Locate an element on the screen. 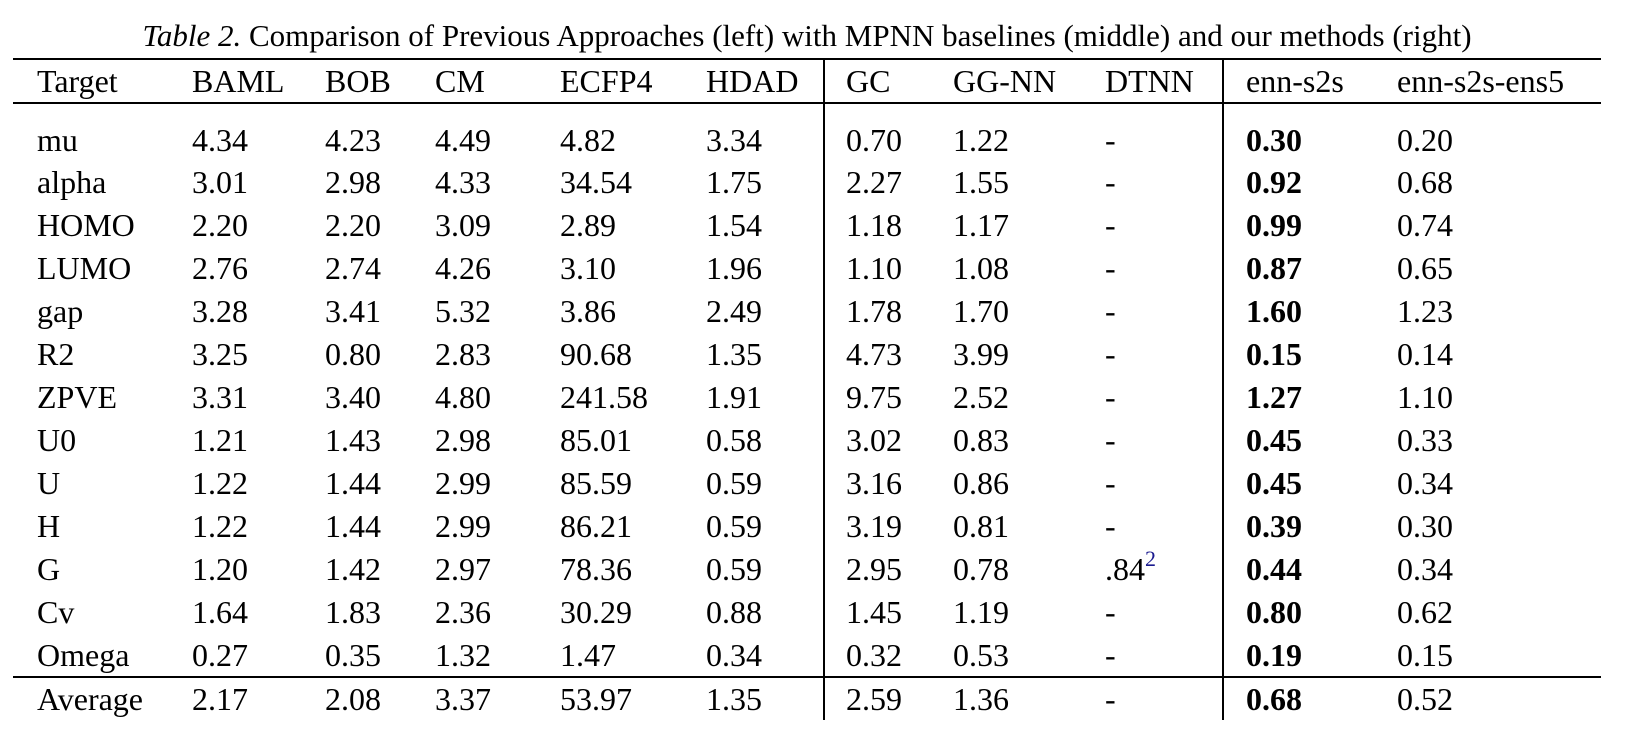 The height and width of the screenshot is (752, 1638). cell-value: 0.87 is located at coordinates (1274, 268).